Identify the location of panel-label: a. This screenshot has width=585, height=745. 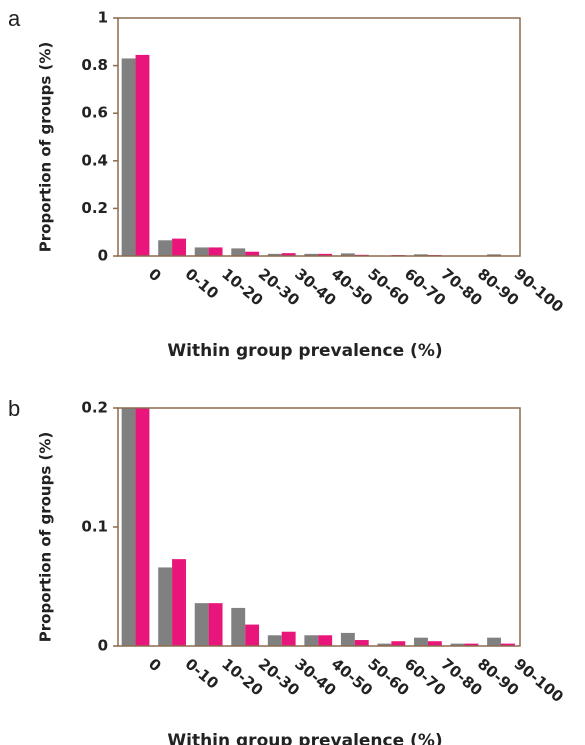
(14, 18).